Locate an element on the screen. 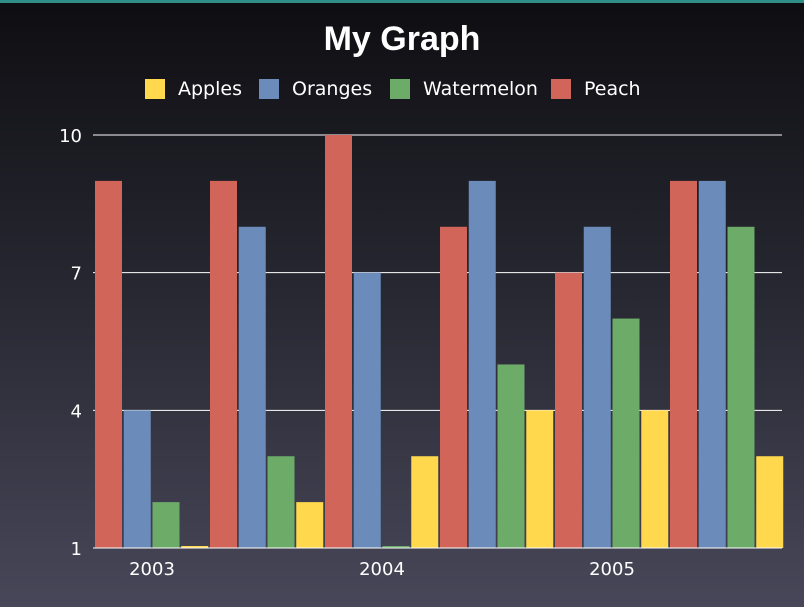 The width and height of the screenshot is (804, 607). x-tick-label: 2004 is located at coordinates (382, 569).